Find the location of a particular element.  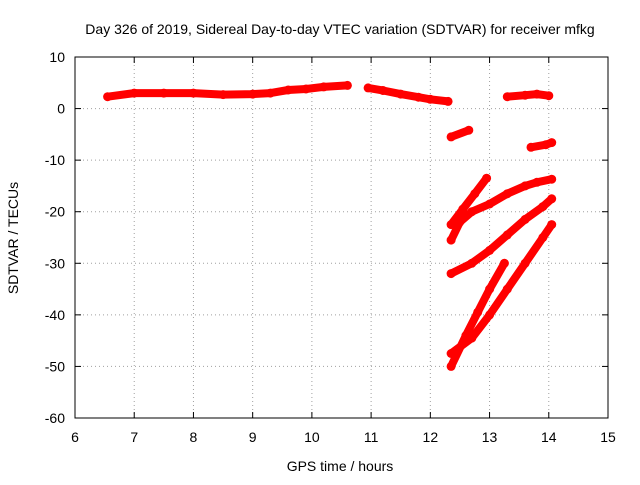

x-tick-label: 12 is located at coordinates (431, 437).